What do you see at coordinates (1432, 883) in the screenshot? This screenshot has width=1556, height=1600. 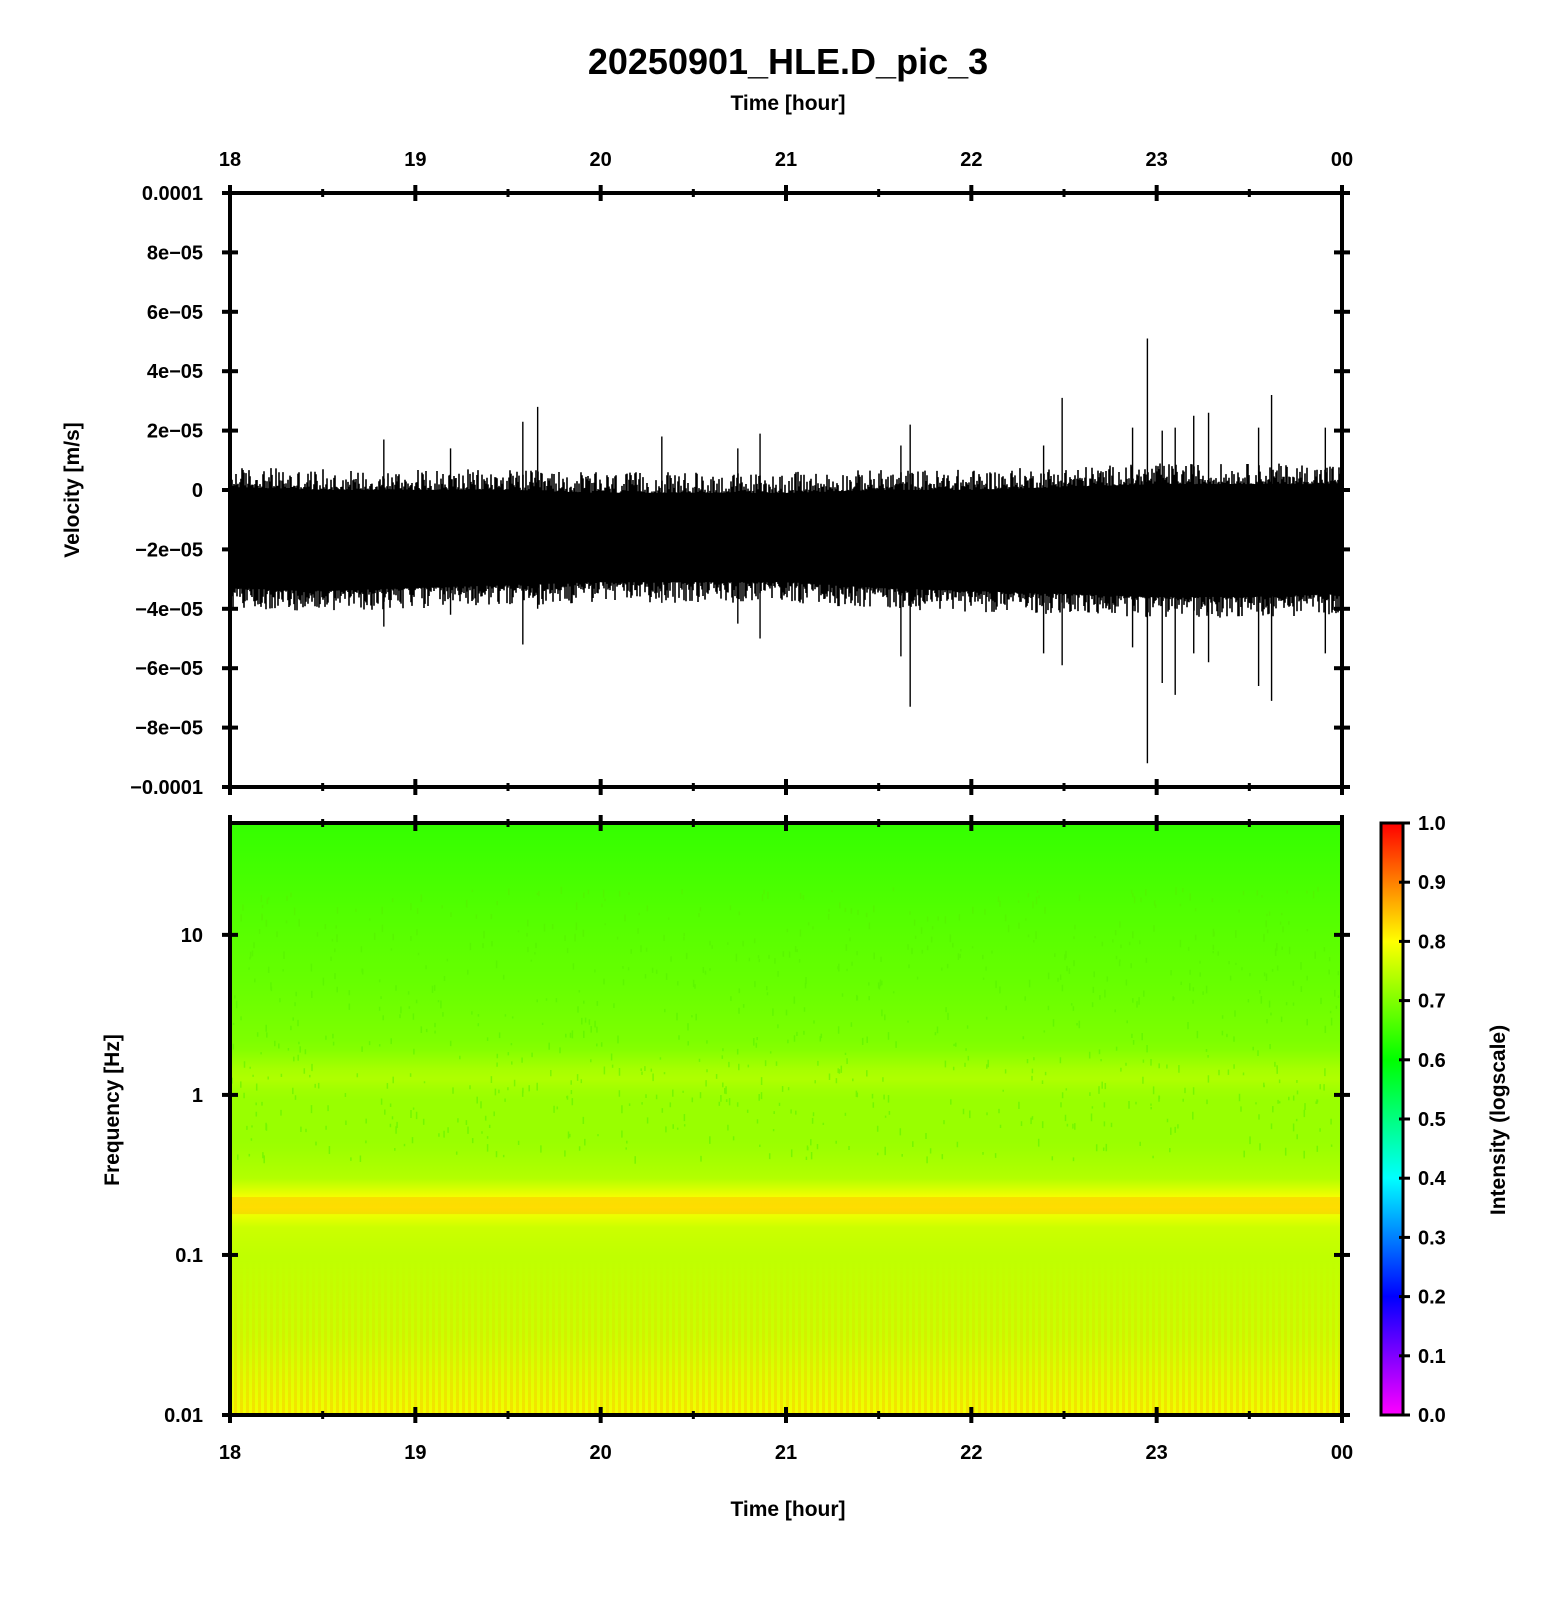 I see `colorbar-tick-label: 0.9` at bounding box center [1432, 883].